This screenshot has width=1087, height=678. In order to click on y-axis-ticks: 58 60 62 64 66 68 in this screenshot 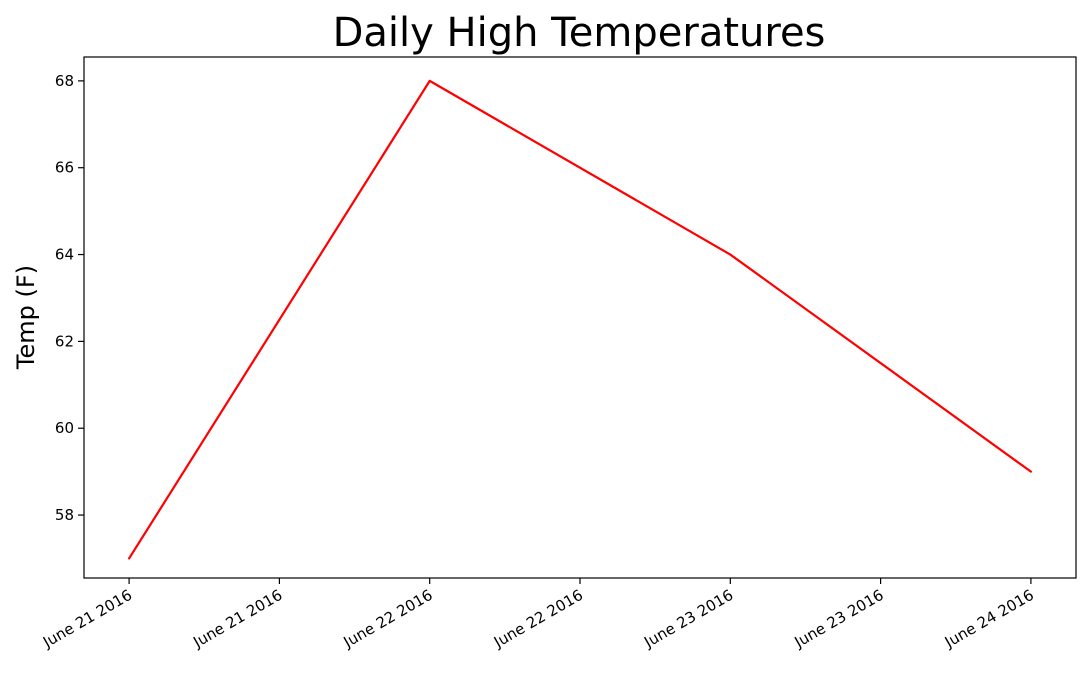, I will do `click(69, 298)`.